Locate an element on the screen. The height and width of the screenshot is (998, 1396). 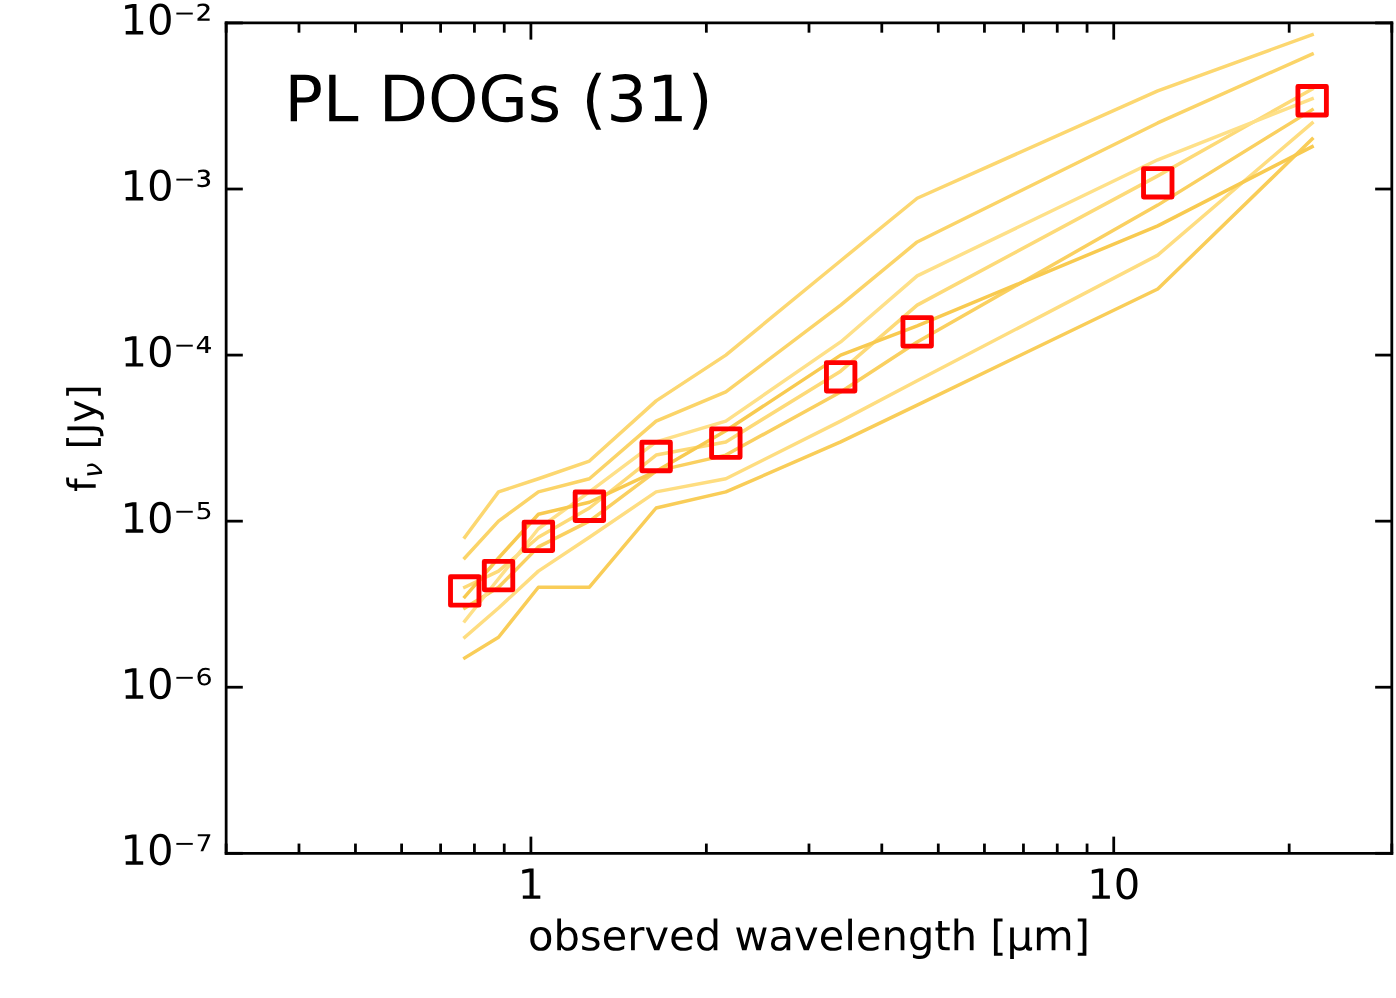
y-tick-label: 10⁻⁴ is located at coordinates (168, 351).